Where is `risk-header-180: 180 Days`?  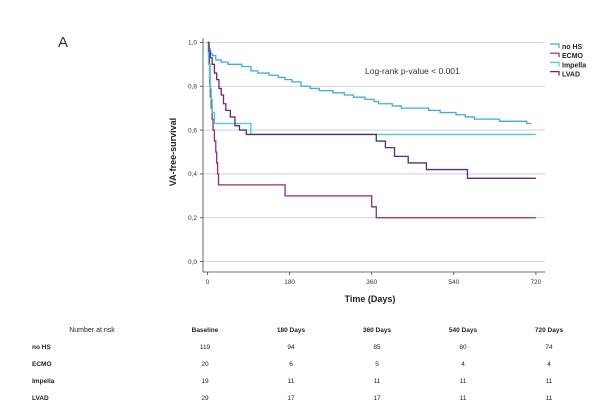
risk-header-180: 180 Days is located at coordinates (291, 330).